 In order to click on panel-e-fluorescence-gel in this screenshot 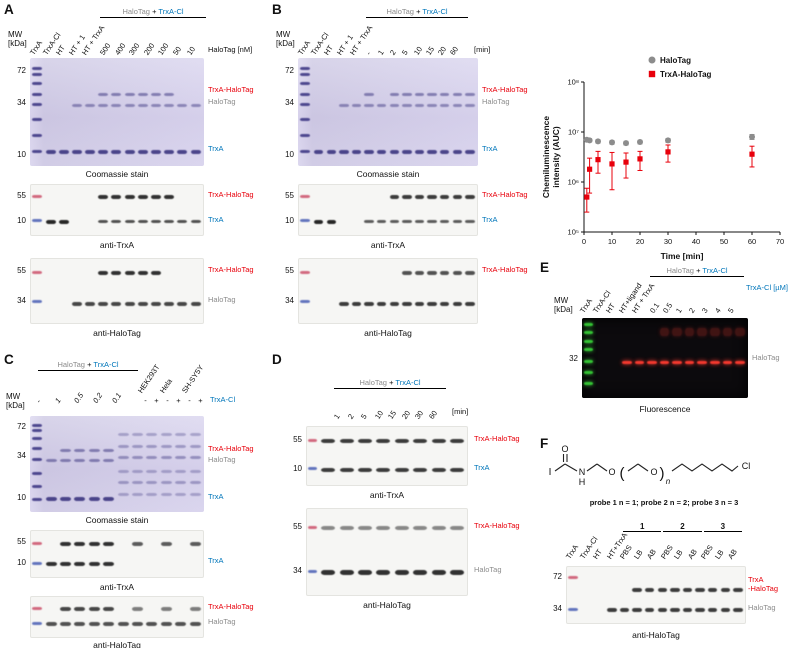, I will do `click(665, 358)`.